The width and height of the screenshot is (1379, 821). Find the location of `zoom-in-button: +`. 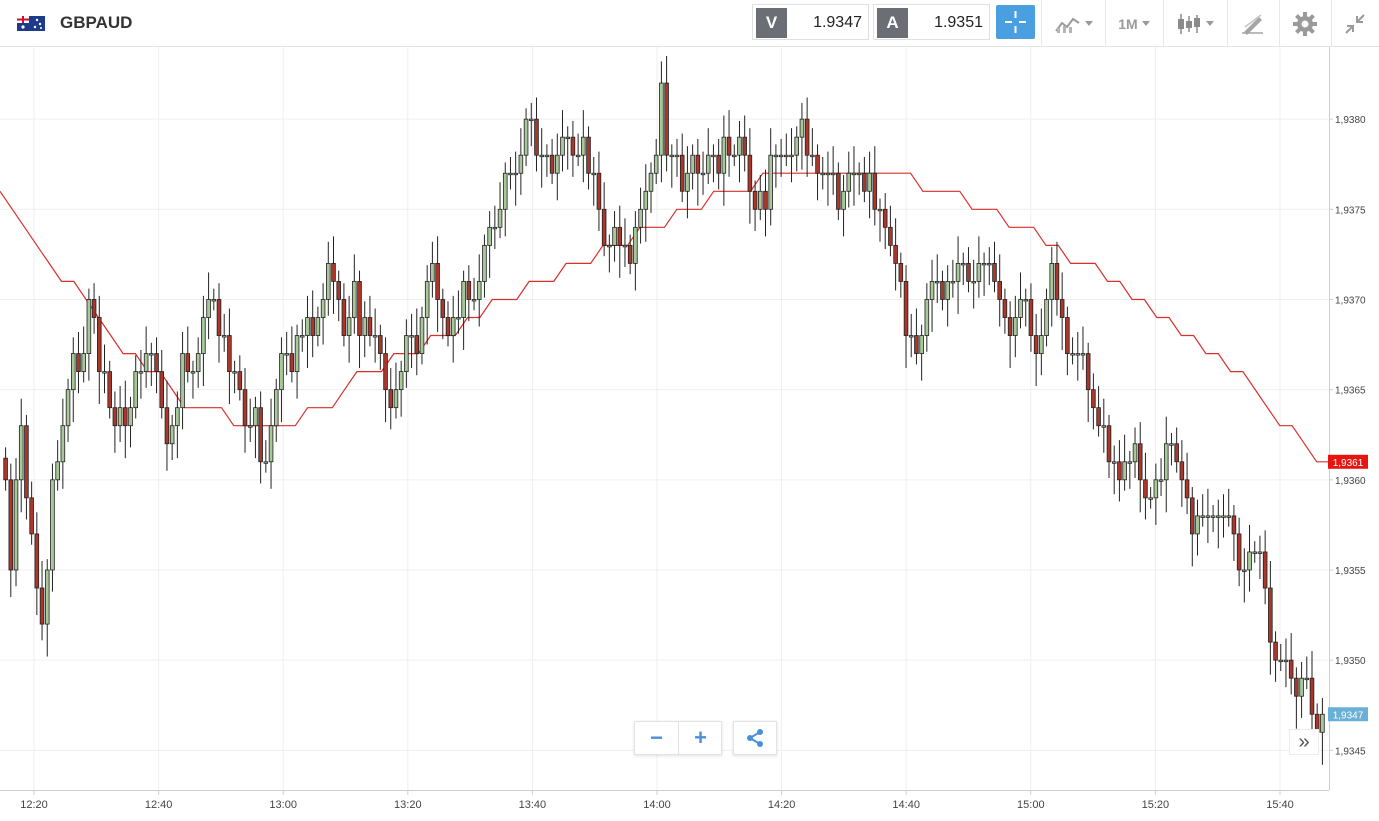

zoom-in-button: + is located at coordinates (700, 737).